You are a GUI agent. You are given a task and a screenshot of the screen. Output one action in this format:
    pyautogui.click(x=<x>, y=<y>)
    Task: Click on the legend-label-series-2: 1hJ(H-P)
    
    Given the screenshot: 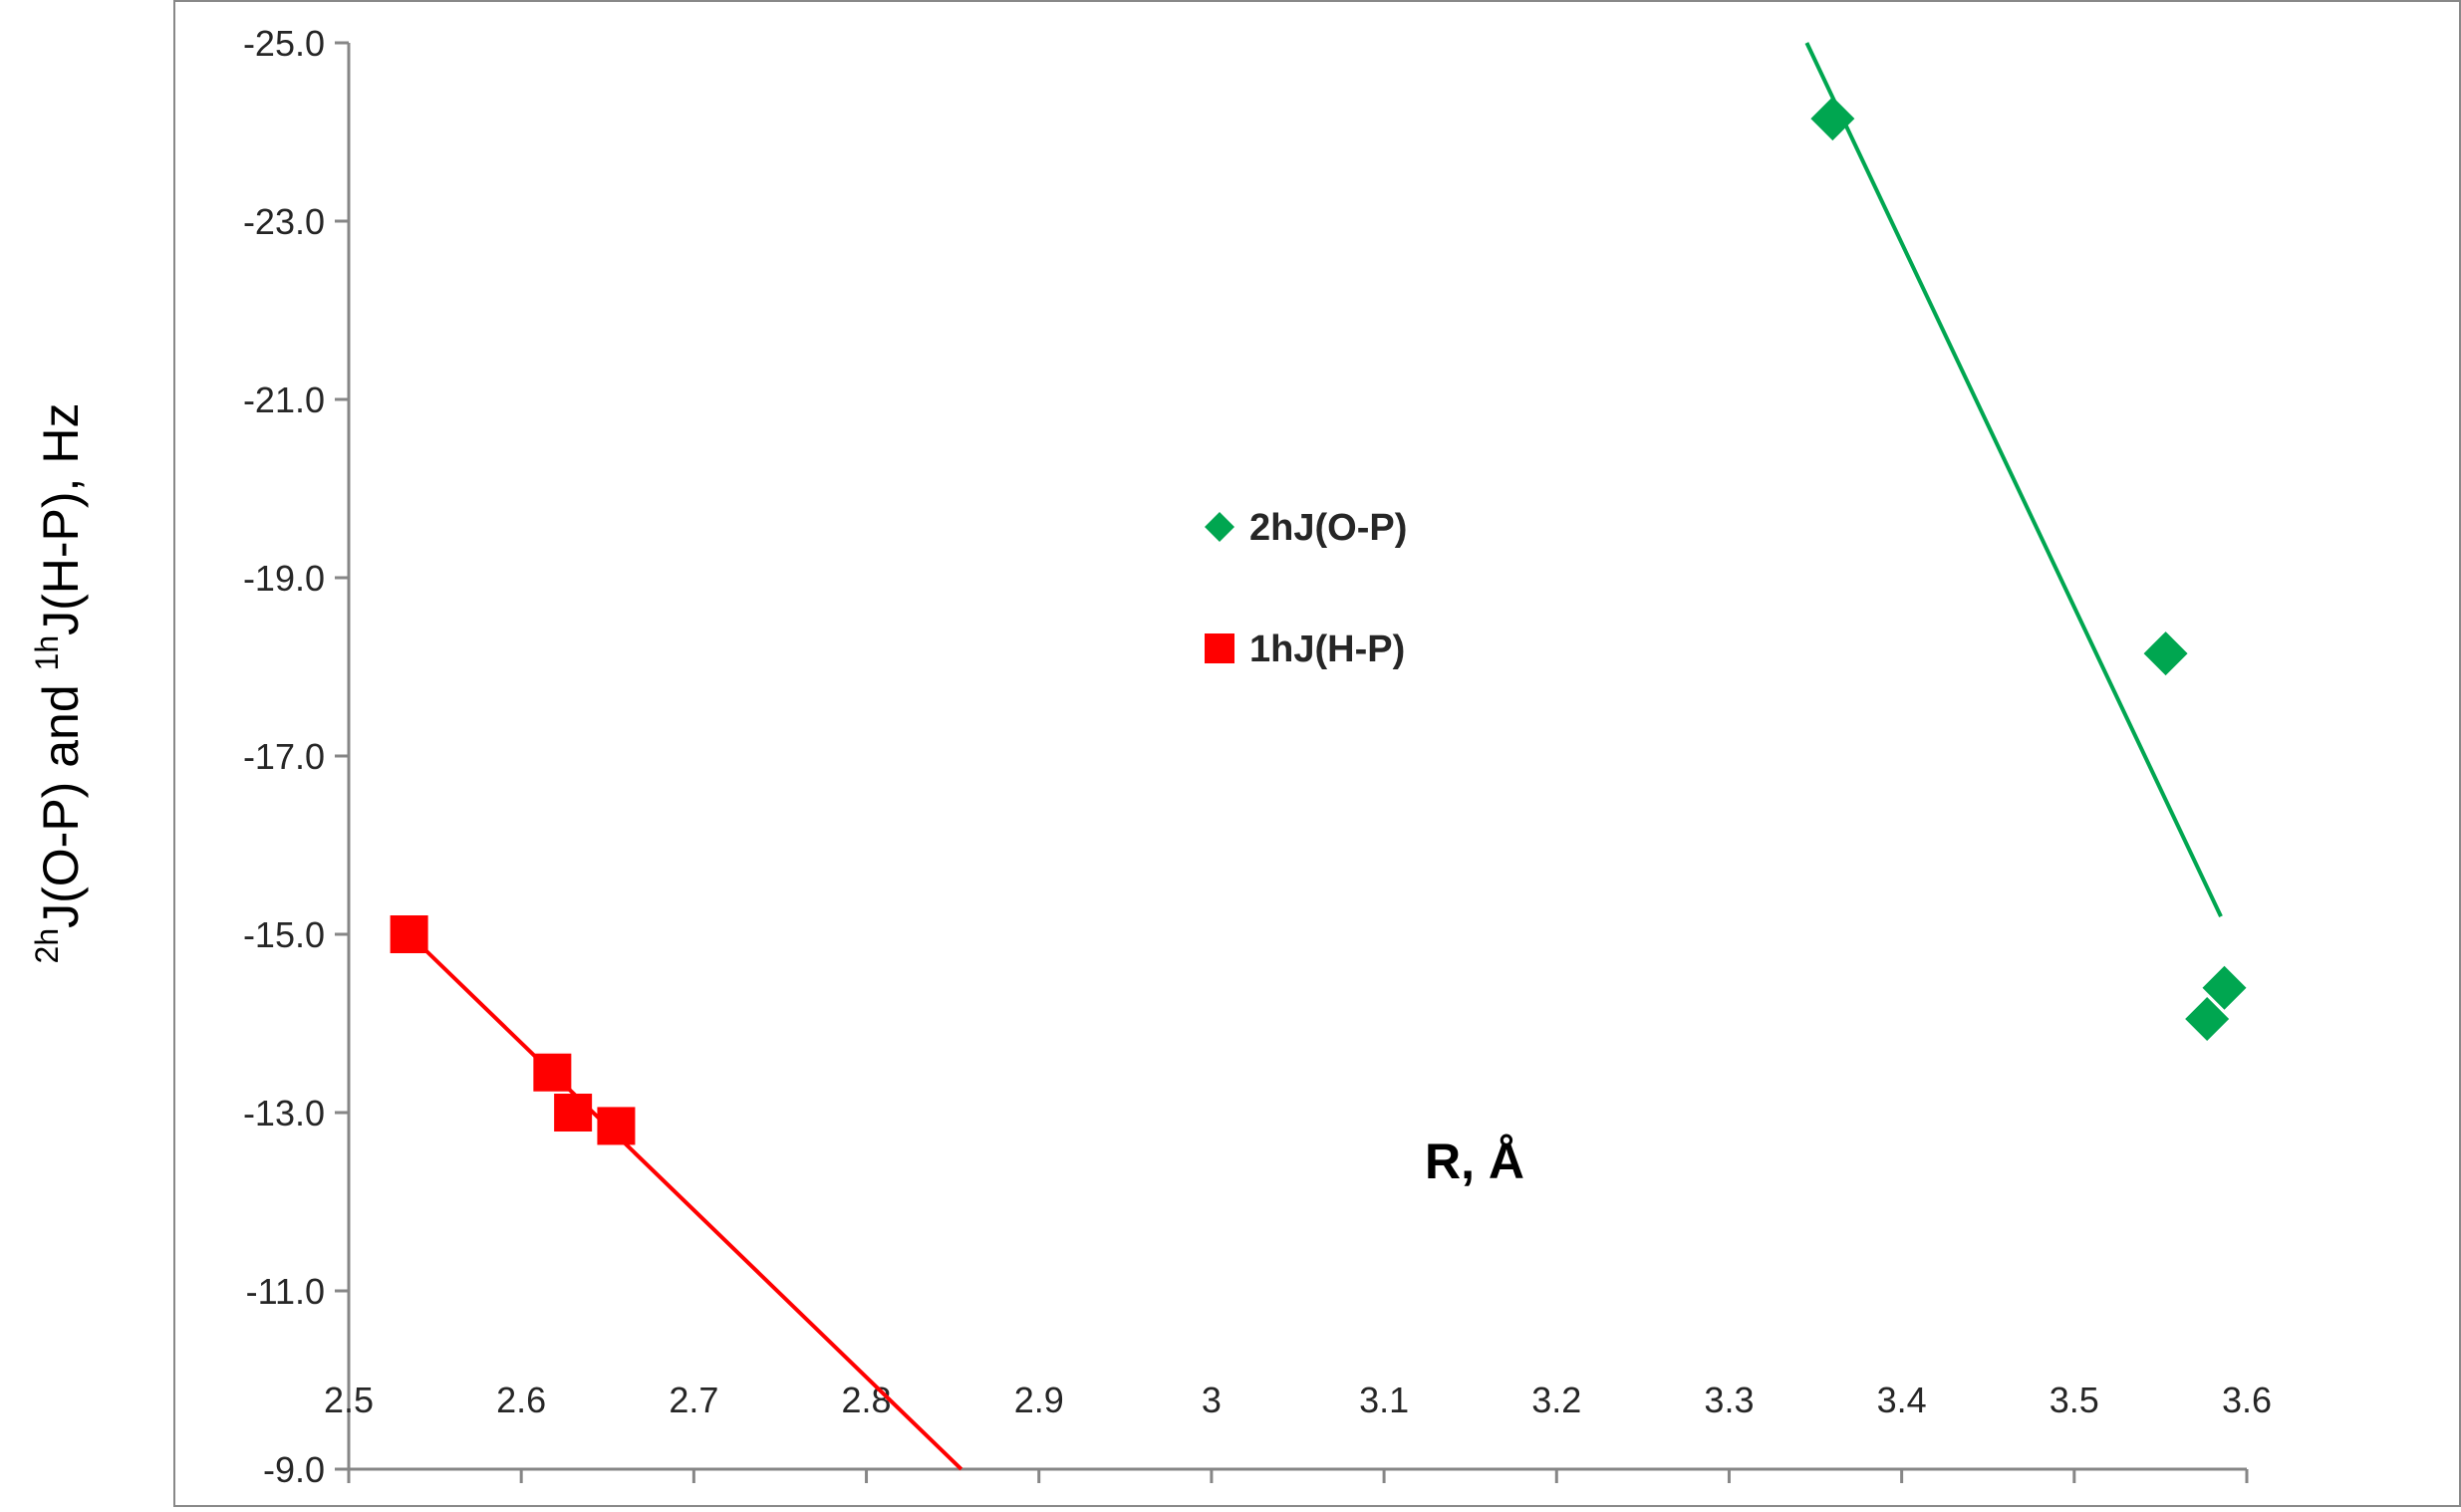 What is the action you would take?
    pyautogui.click(x=1327, y=649)
    